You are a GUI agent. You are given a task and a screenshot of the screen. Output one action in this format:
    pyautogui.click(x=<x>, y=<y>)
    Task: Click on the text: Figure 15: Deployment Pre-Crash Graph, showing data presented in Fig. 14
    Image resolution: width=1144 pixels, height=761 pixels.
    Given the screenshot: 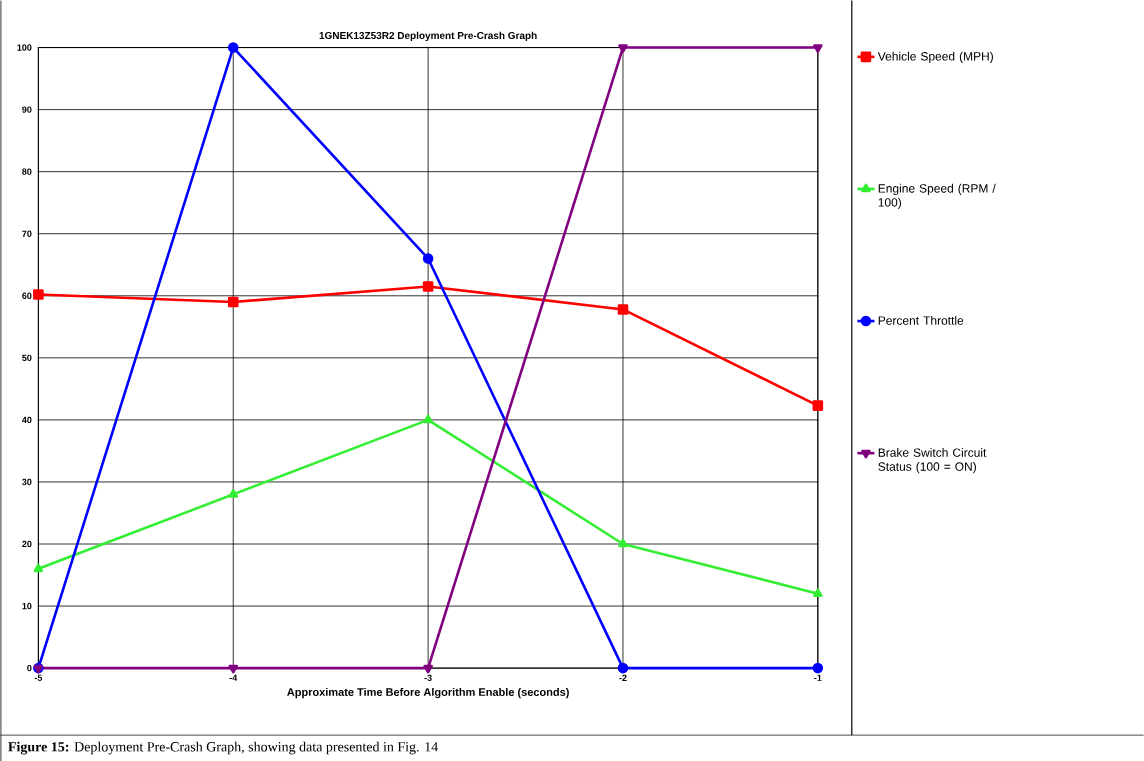 What is the action you would take?
    pyautogui.click(x=223, y=748)
    